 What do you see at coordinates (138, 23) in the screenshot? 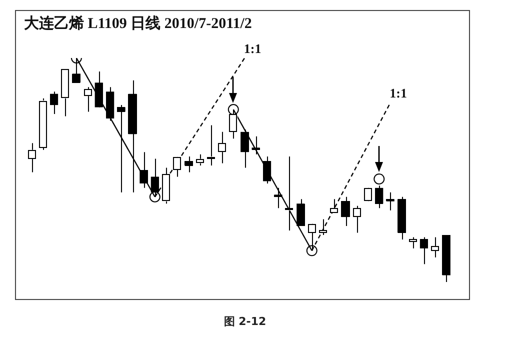
I see `chart-title: 大连乙烯 L1109 日线 2010/7-2011/2` at bounding box center [138, 23].